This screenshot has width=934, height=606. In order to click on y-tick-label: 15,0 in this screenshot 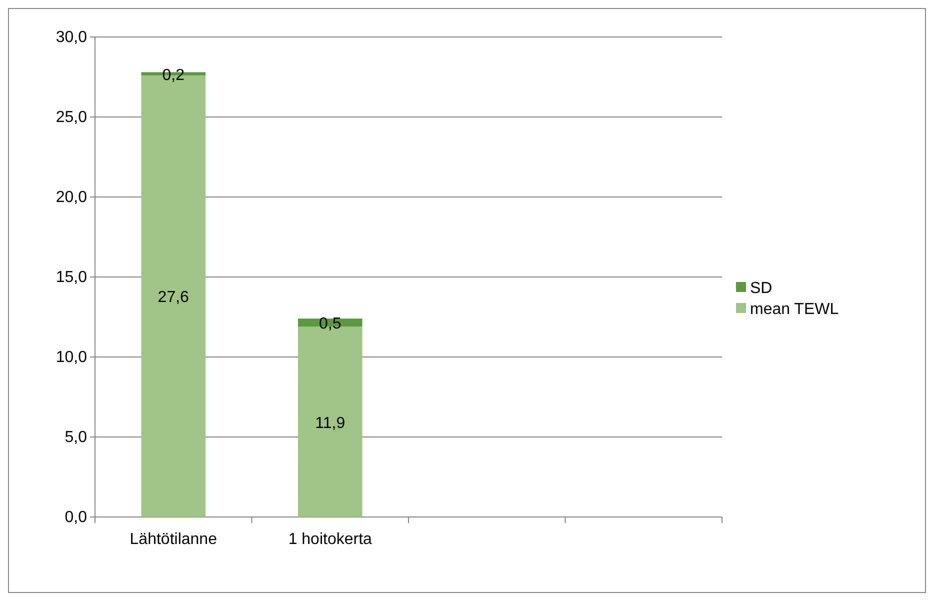, I will do `click(72, 277)`.